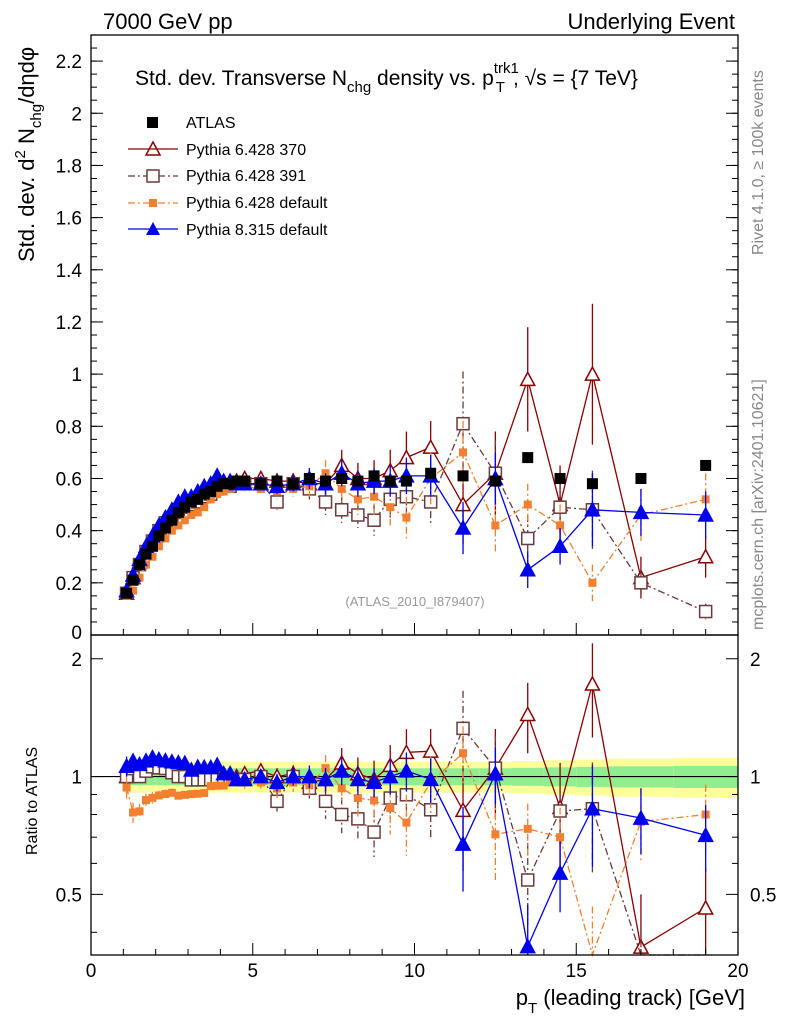 This screenshot has height=1024, width=786. Describe the element at coordinates (217, 176) in the screenshot. I see `legend-p391: Pythia 6.428 391` at that location.